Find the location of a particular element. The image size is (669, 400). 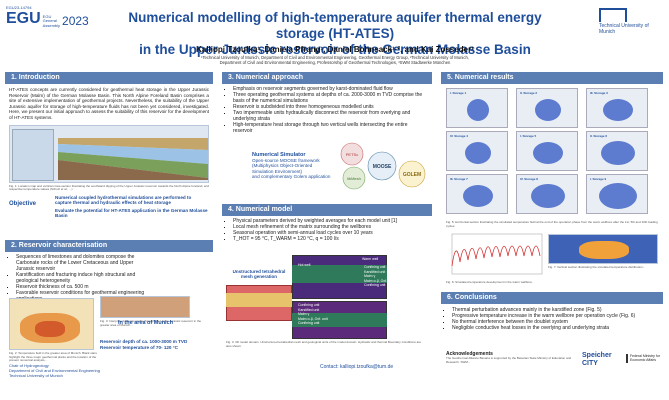

bubble-moose is located at coordinates (382, 166).